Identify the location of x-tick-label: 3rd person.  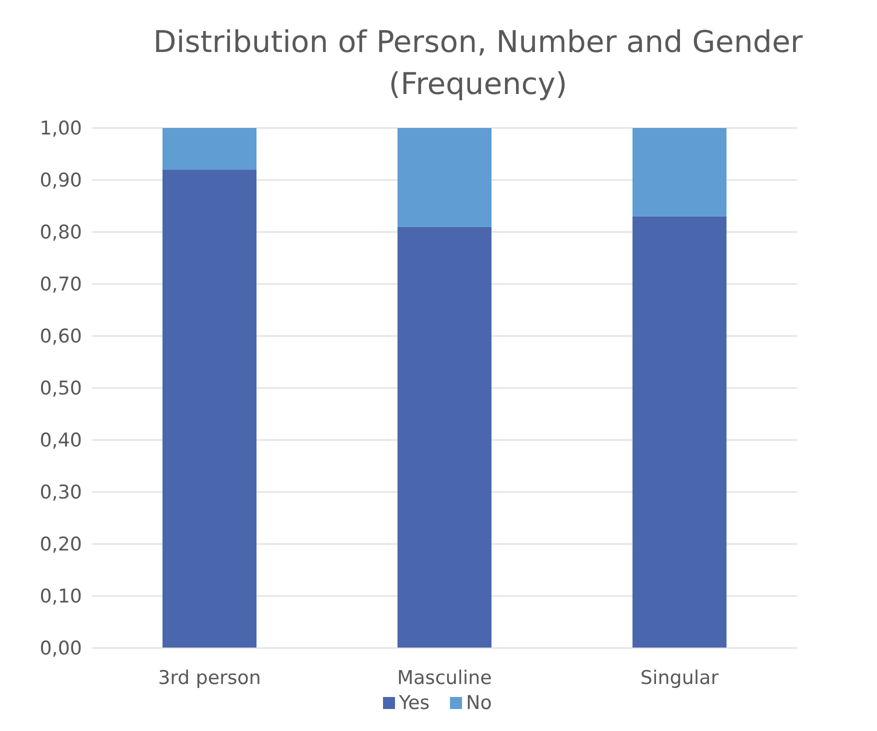
(209, 678).